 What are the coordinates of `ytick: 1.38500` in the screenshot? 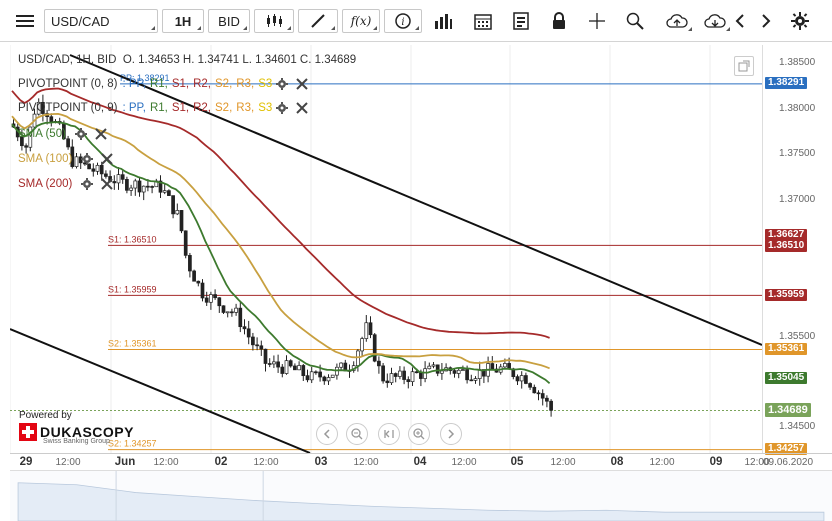 It's located at (797, 62).